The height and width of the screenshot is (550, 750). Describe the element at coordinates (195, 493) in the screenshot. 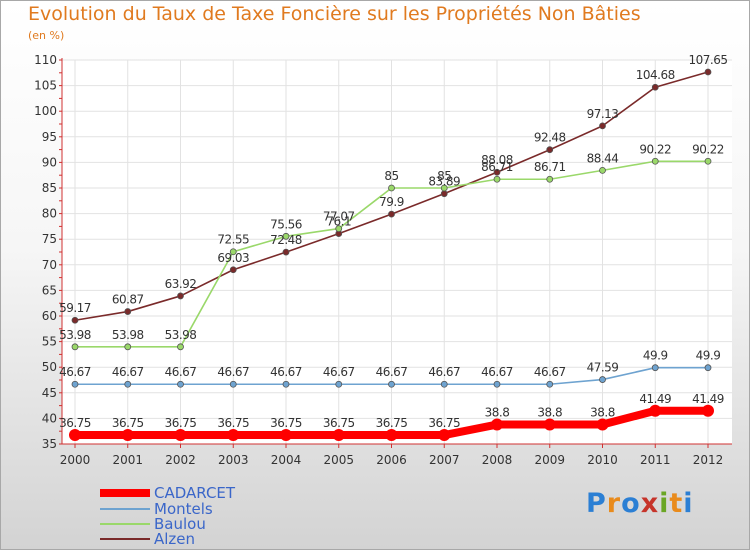

I see `legend-label-cadarcet: CADARCET` at that location.